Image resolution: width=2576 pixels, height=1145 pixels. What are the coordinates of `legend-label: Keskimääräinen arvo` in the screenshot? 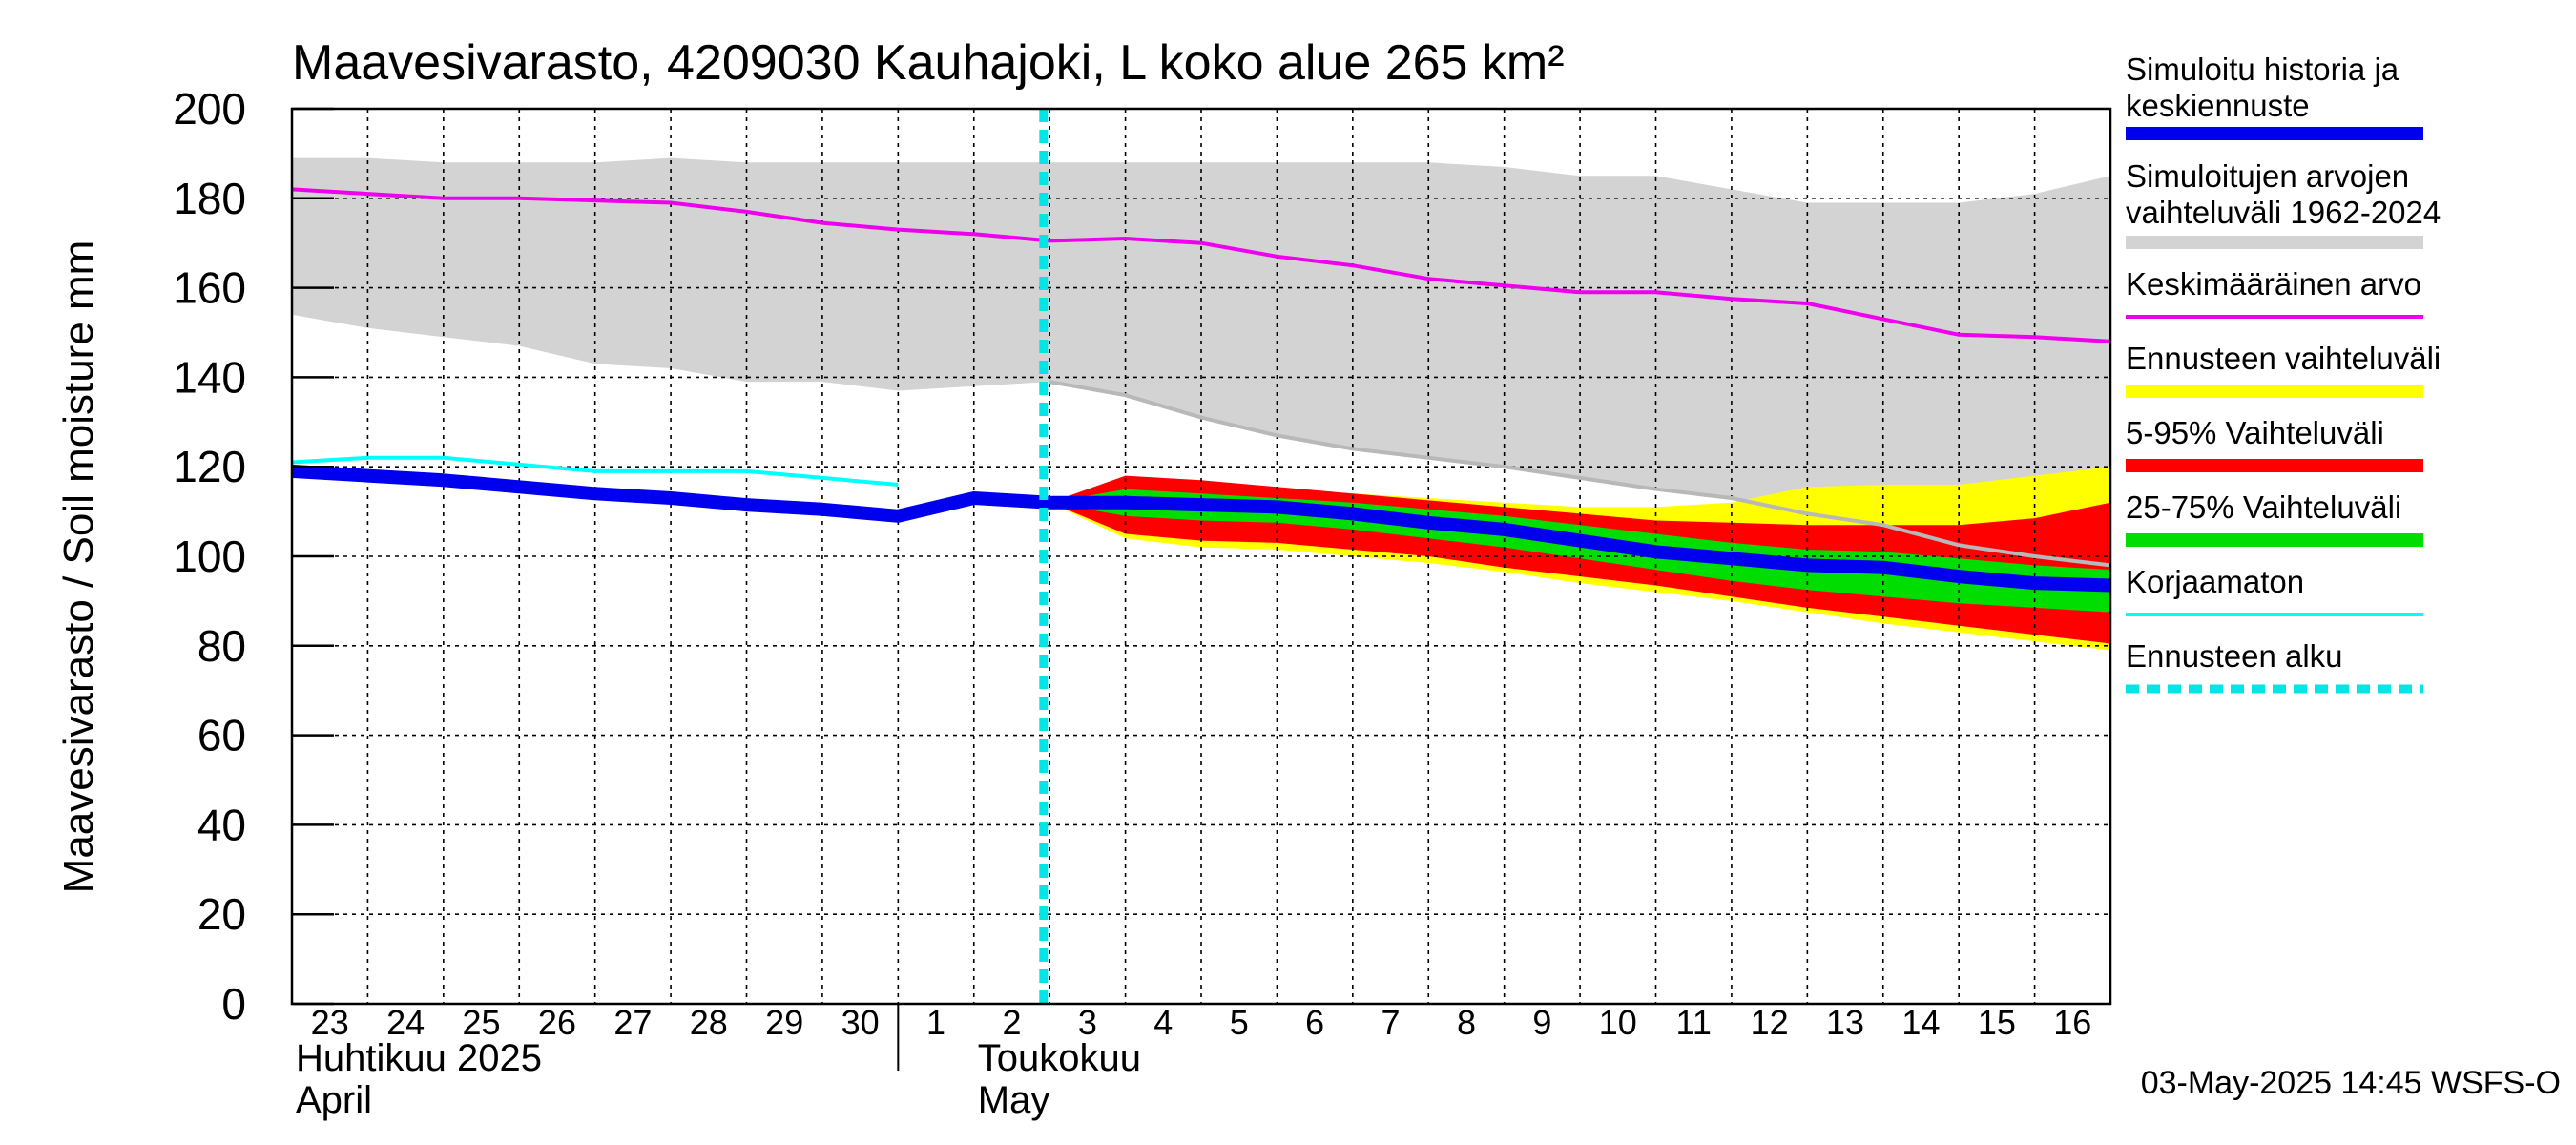 It's located at (2273, 284).